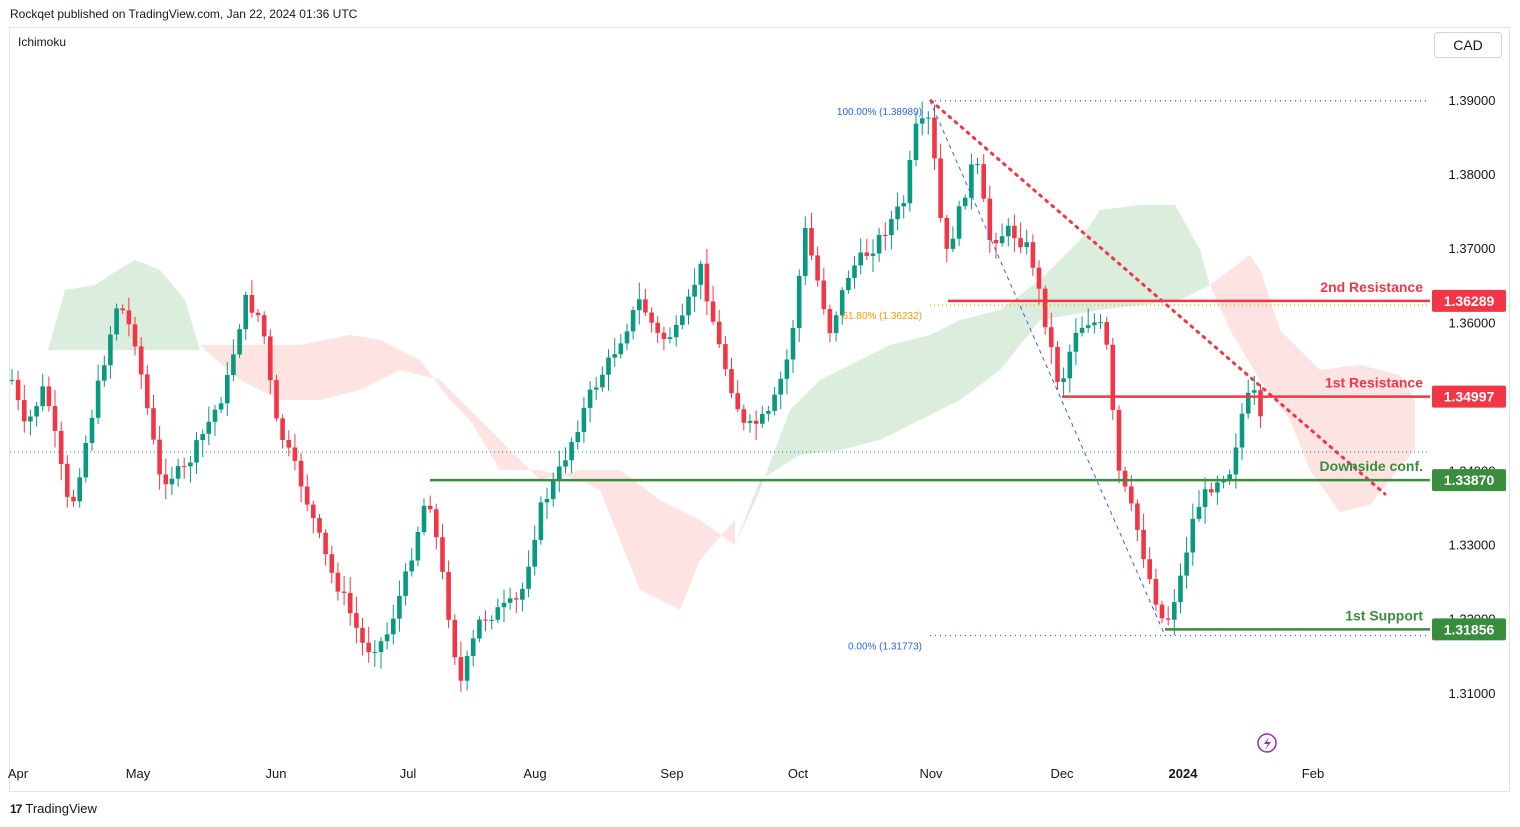 This screenshot has height=827, width=1520. What do you see at coordinates (1472, 693) in the screenshot?
I see `y-tick-7: 1.31000` at bounding box center [1472, 693].